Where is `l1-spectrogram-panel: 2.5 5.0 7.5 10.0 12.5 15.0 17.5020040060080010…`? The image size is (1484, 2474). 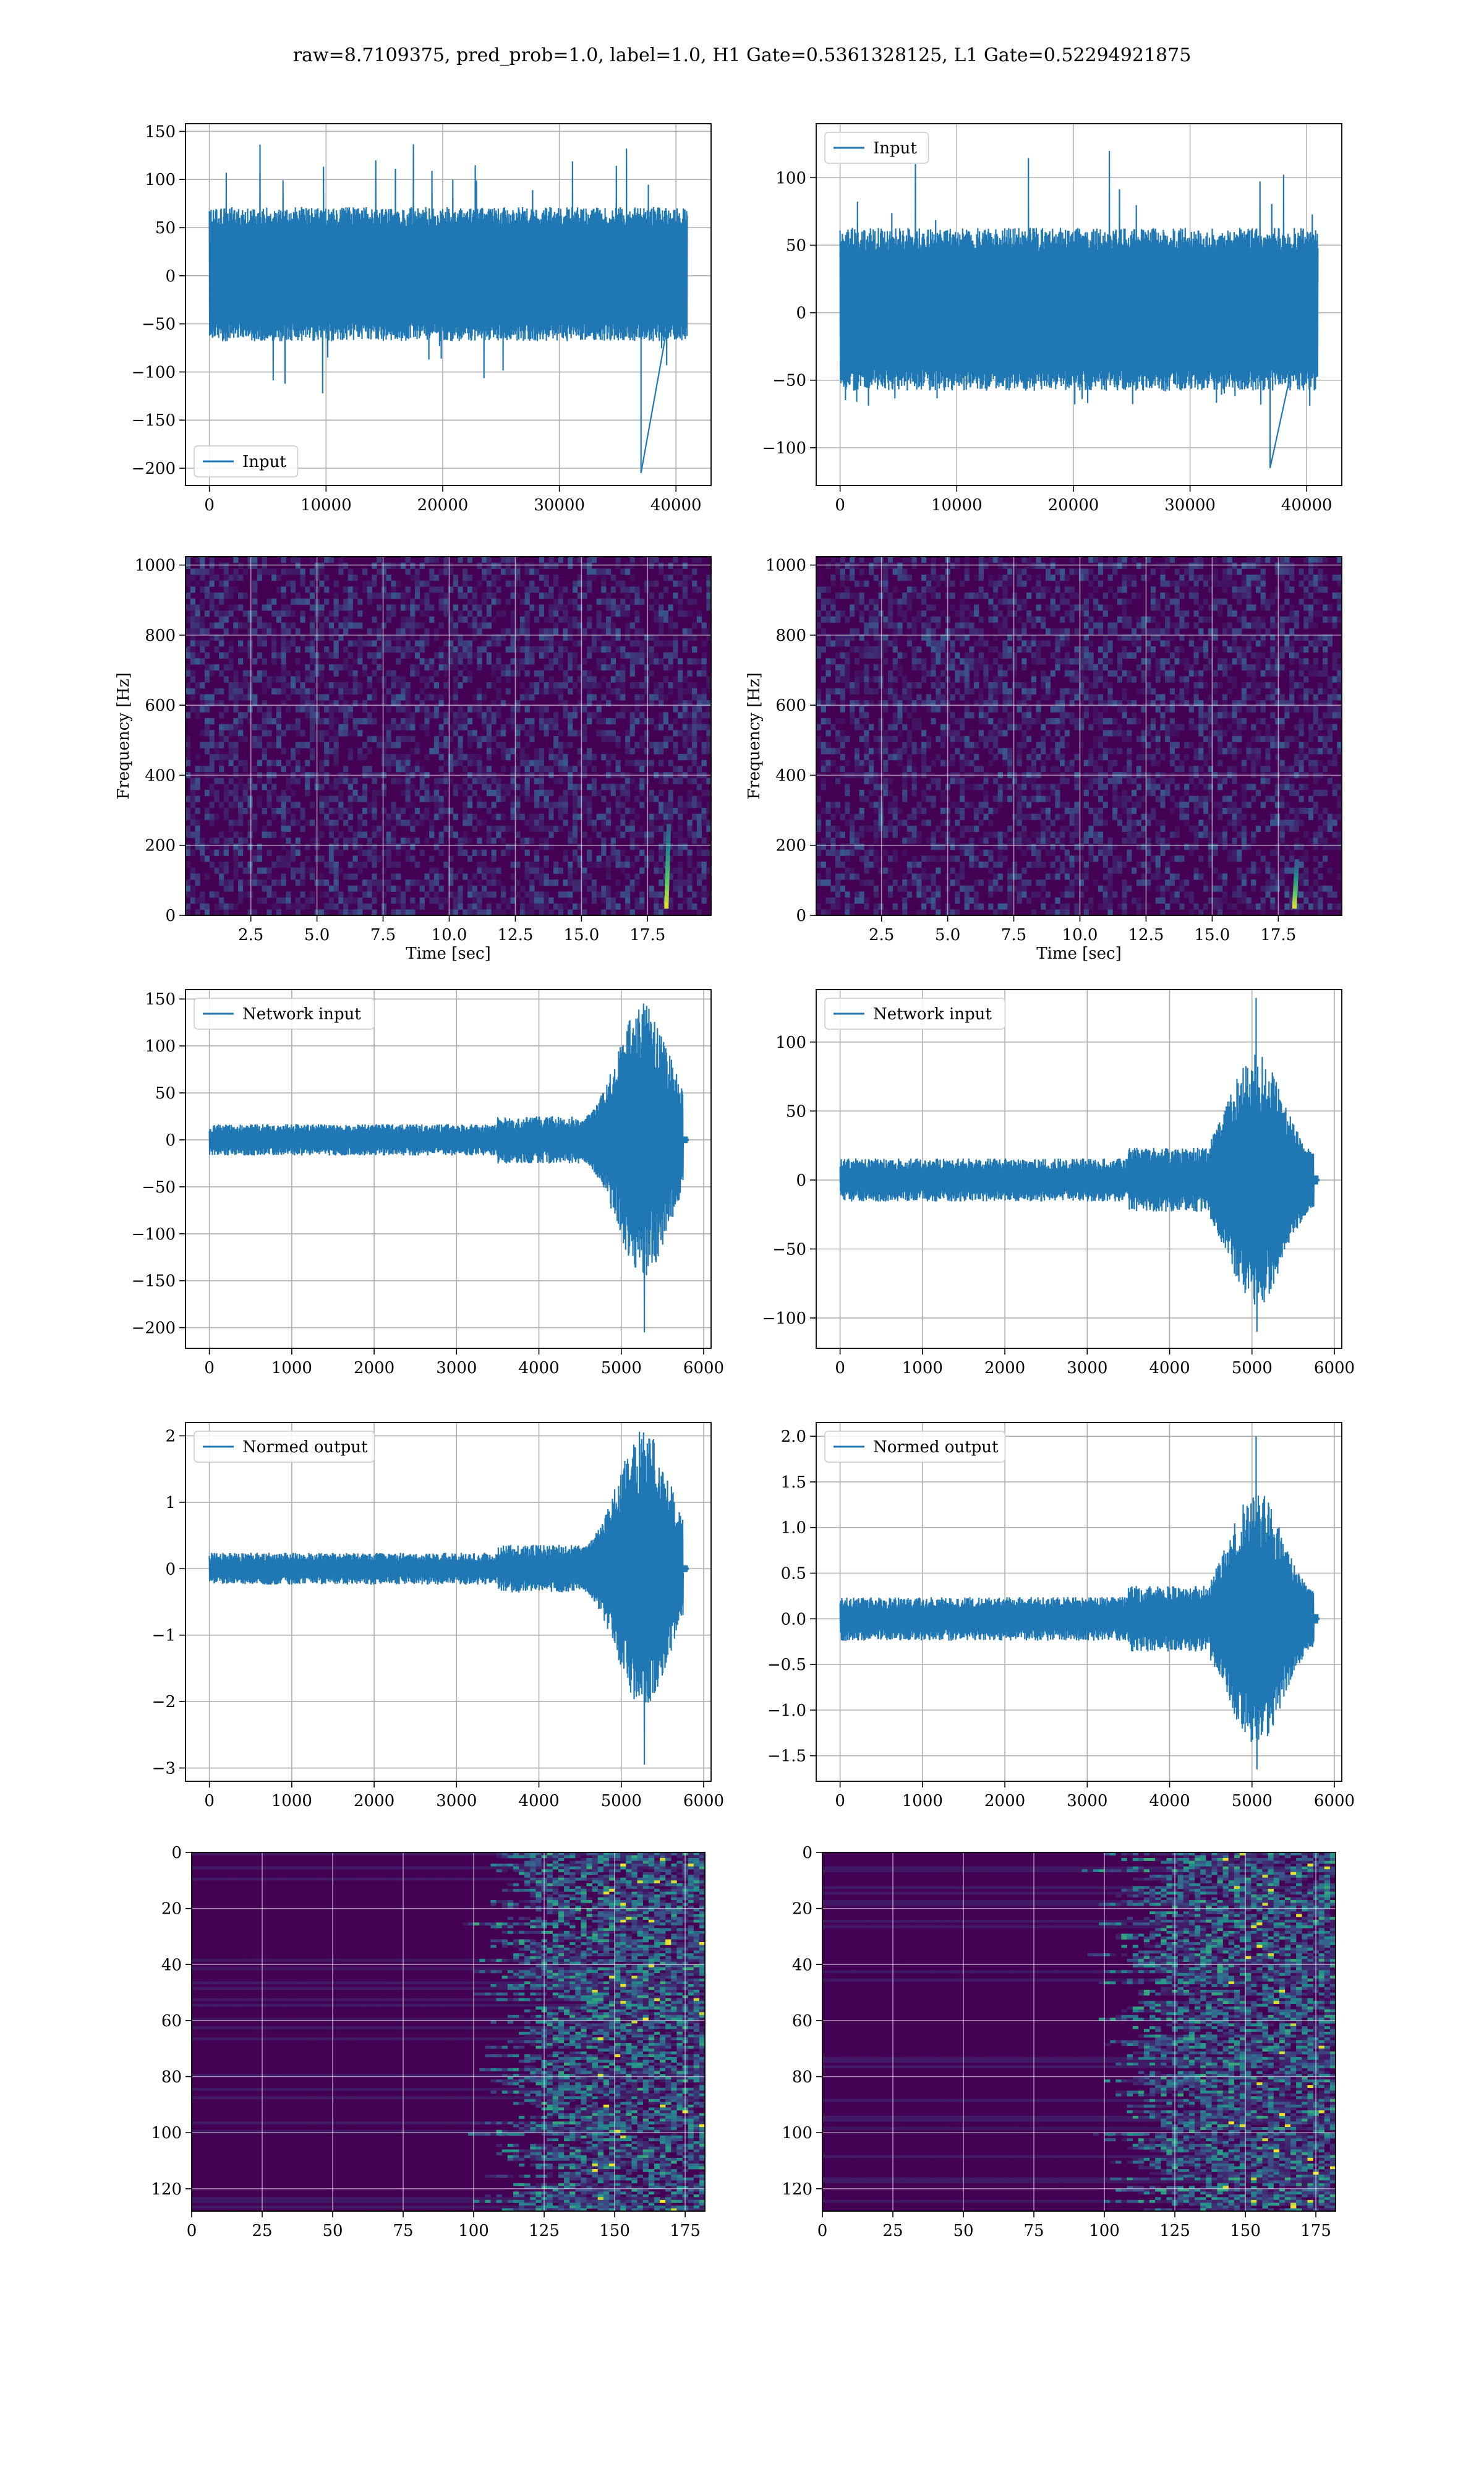
l1-spectrogram-panel: 2.5 5.0 7.5 10.0 12.5 15.0 17.5020040060080010… is located at coordinates (1043, 759).